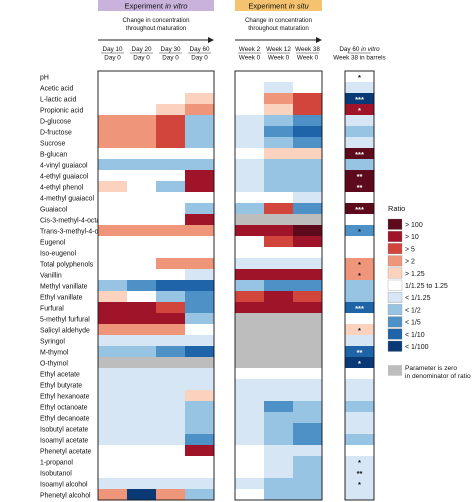 The image size is (474, 502). What do you see at coordinates (145, 6) in the screenshot?
I see `panel-0-header-title-part: Experiment` at bounding box center [145, 6].